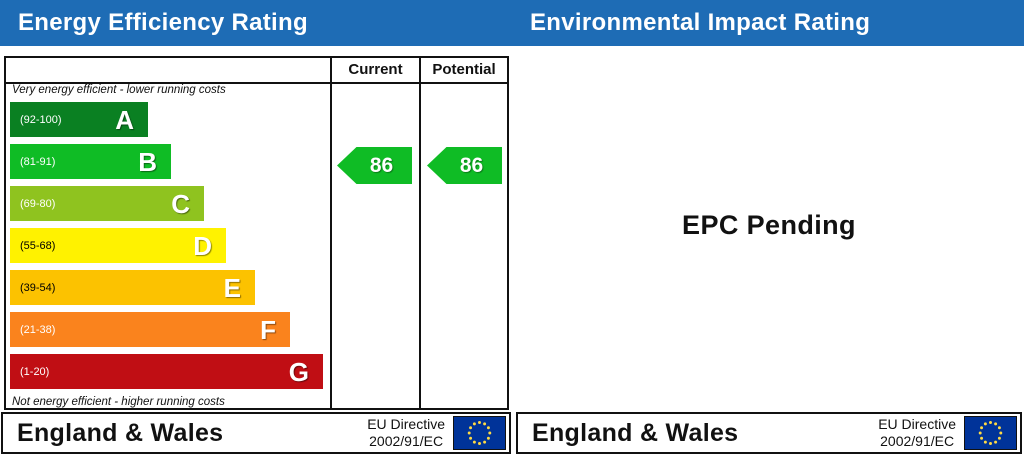 Image resolution: width=1024 pixels, height=457 pixels. I want to click on epc-pending-message: EPC Pending, so click(769, 225).